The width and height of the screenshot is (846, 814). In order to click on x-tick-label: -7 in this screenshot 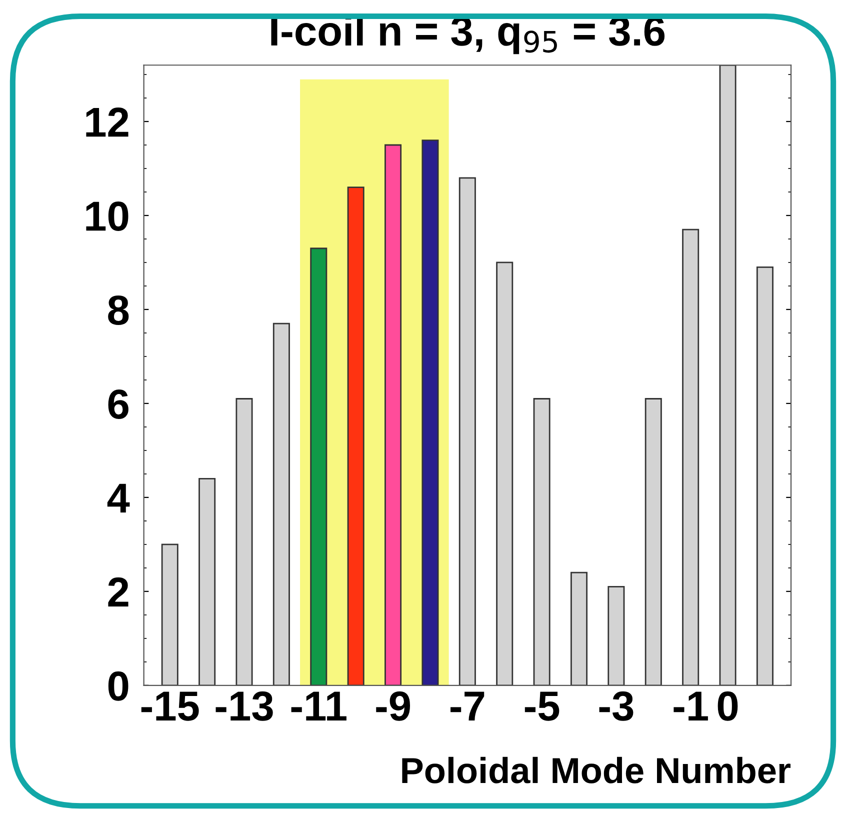, I will do `click(467, 706)`.